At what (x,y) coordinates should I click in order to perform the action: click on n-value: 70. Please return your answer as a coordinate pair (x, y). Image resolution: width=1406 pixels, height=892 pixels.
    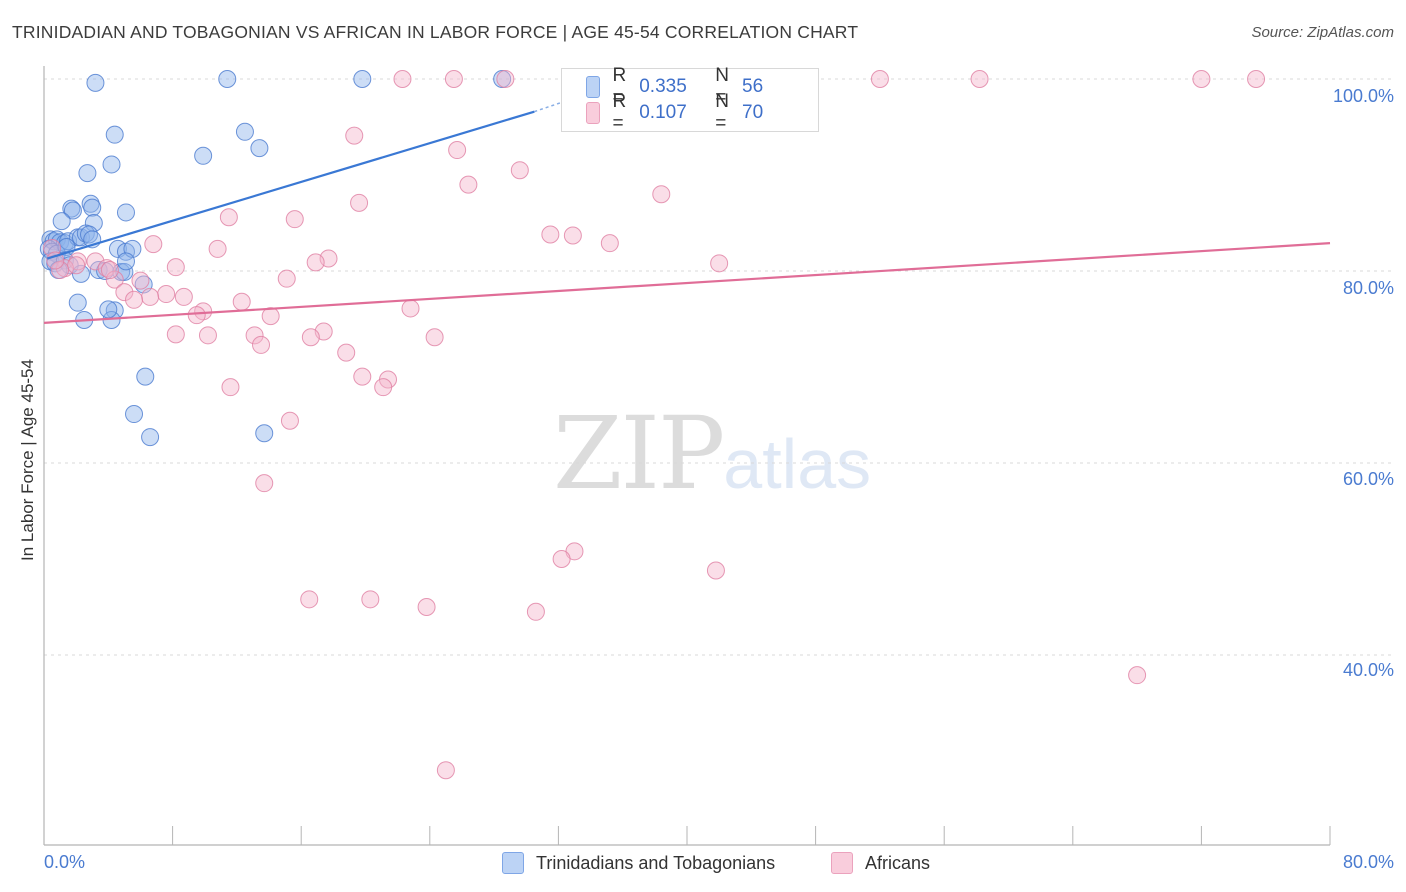
    Looking at the image, I should click on (753, 112).